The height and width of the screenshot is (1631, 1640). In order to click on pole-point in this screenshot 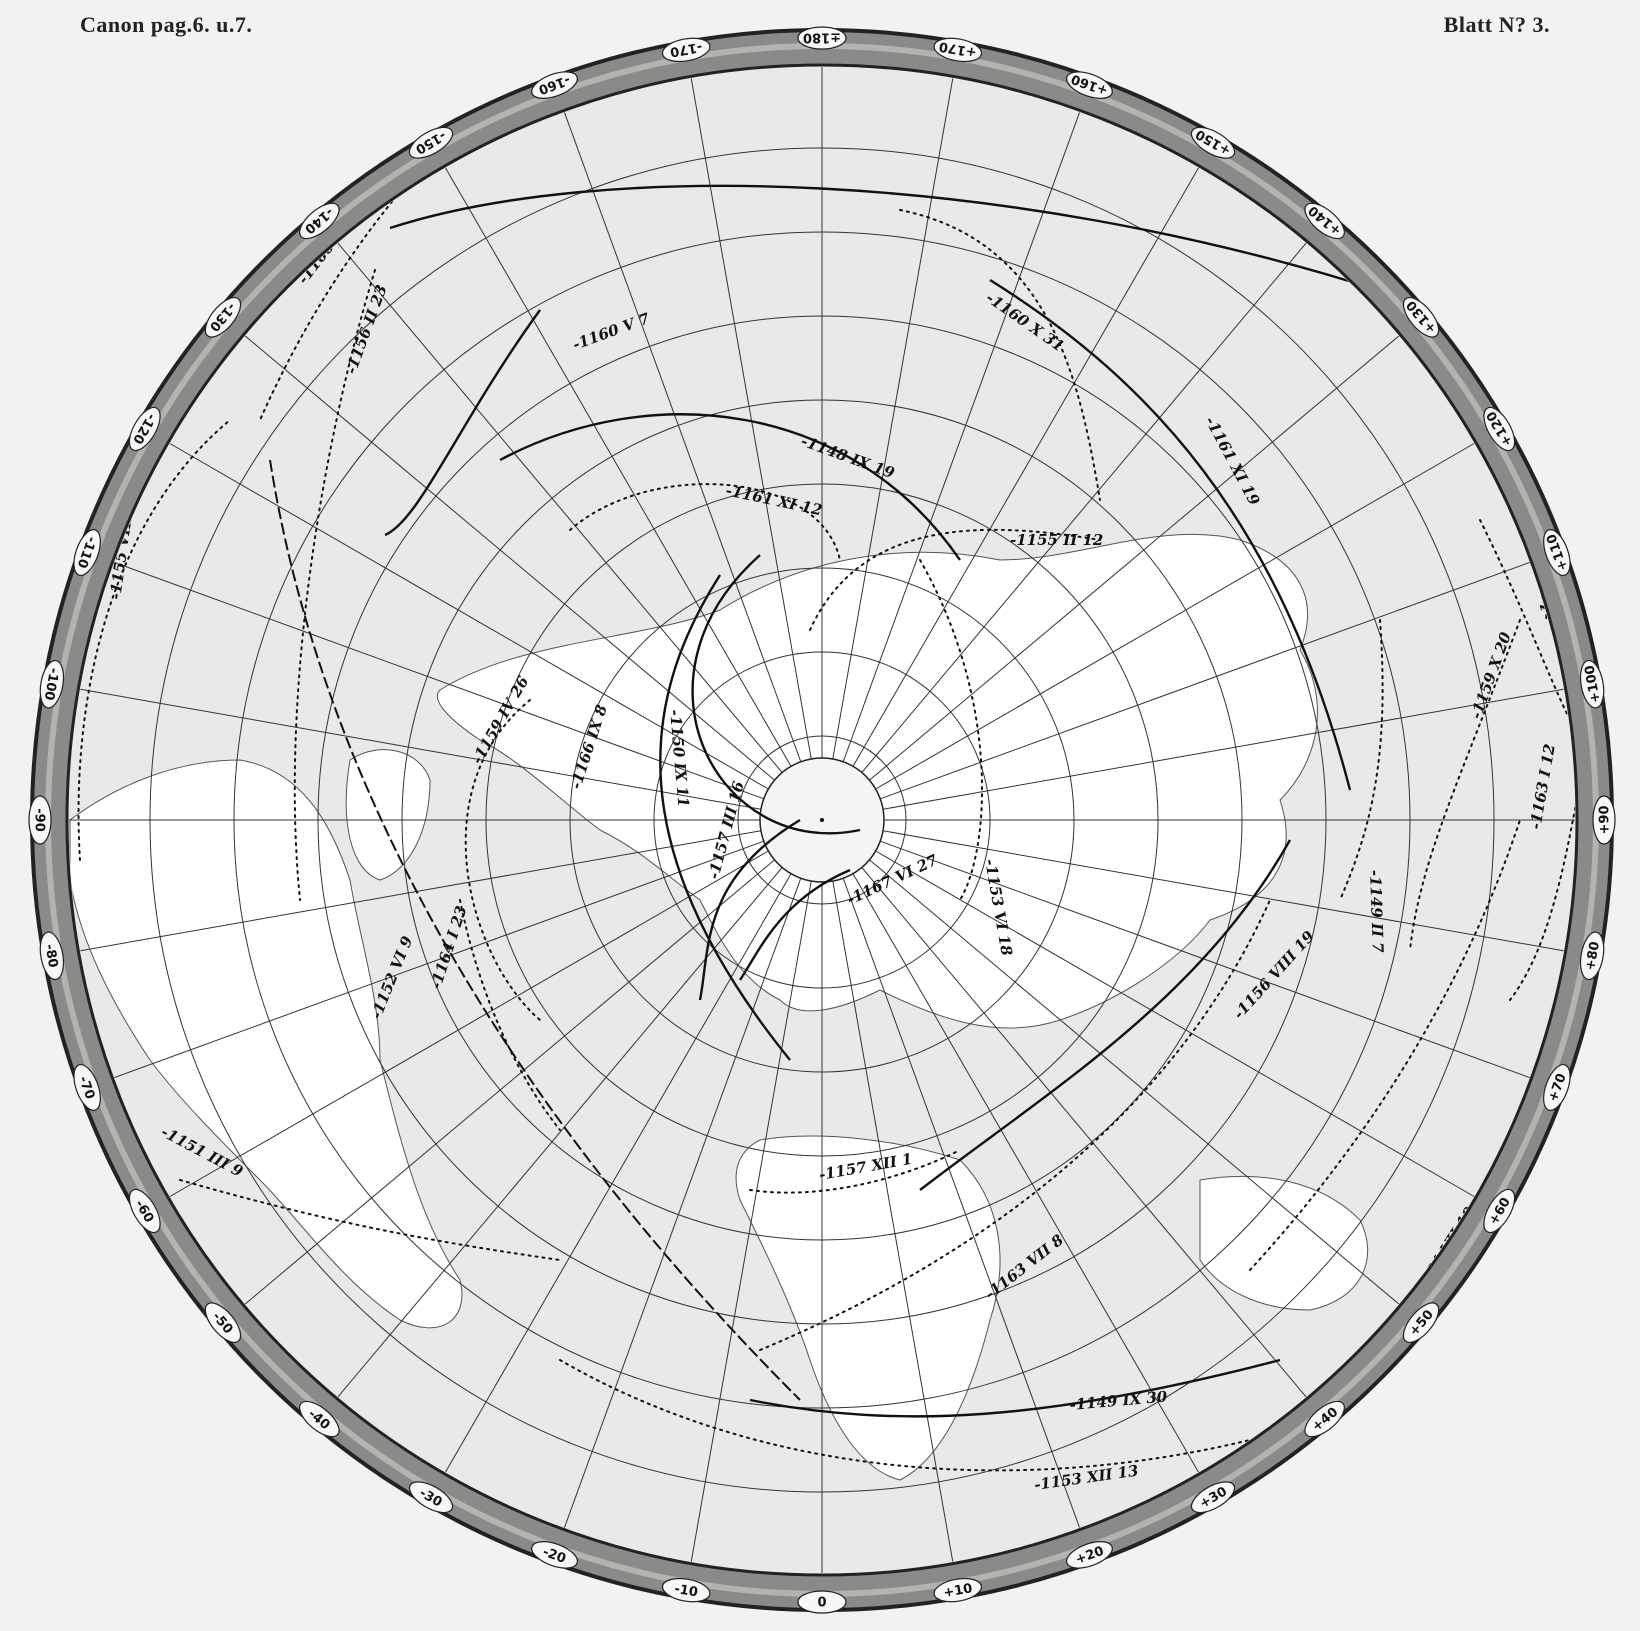, I will do `click(822, 820)`.